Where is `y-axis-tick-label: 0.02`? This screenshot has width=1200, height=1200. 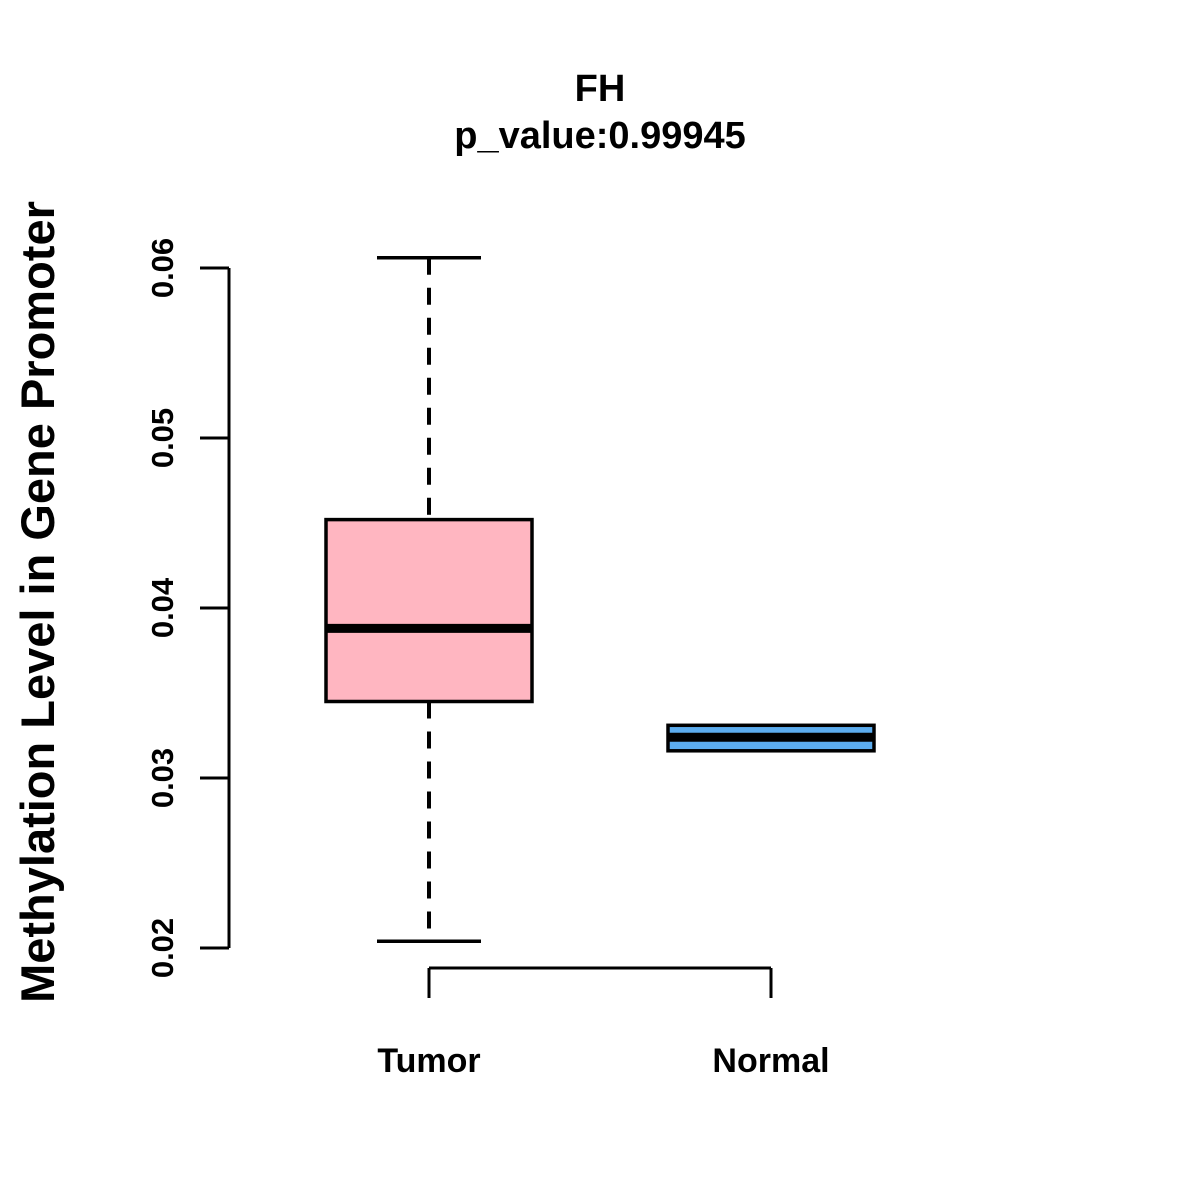 y-axis-tick-label: 0.02 is located at coordinates (162, 948).